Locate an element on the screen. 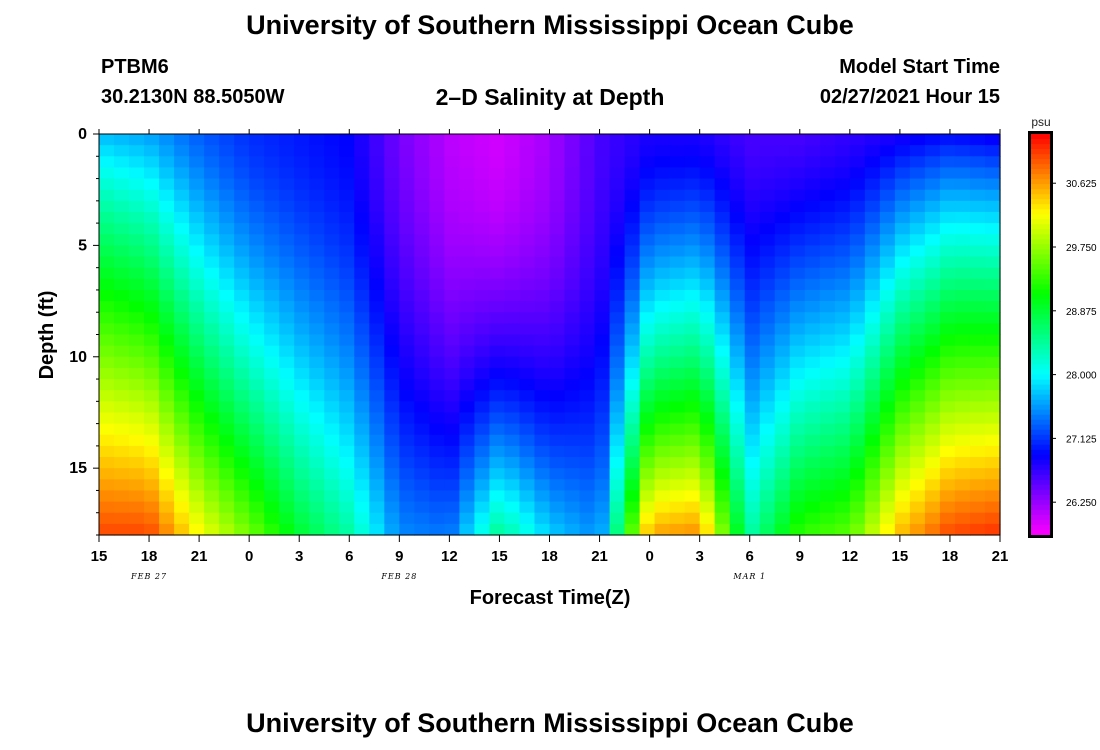  y-tick-label: 5 is located at coordinates (82, 245).